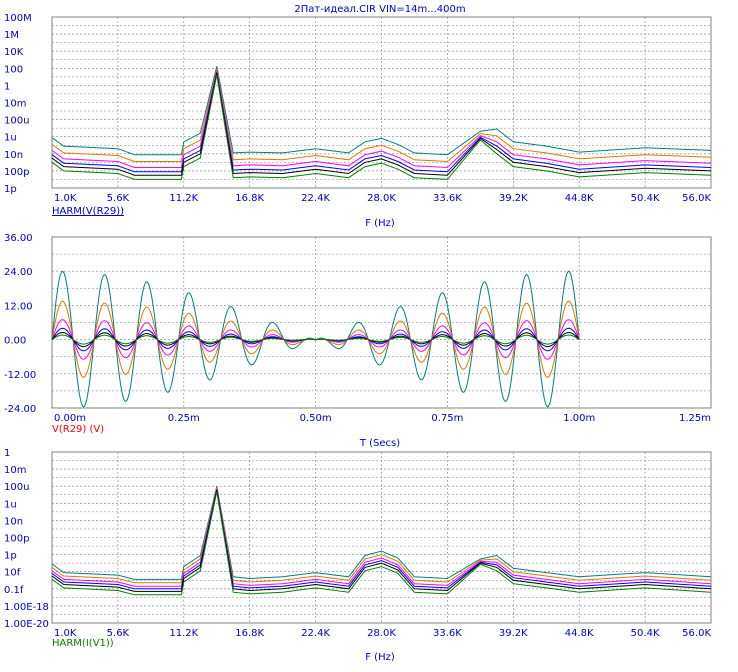  What do you see at coordinates (18, 238) in the screenshot?
I see `y-tick-label: 36.00` at bounding box center [18, 238].